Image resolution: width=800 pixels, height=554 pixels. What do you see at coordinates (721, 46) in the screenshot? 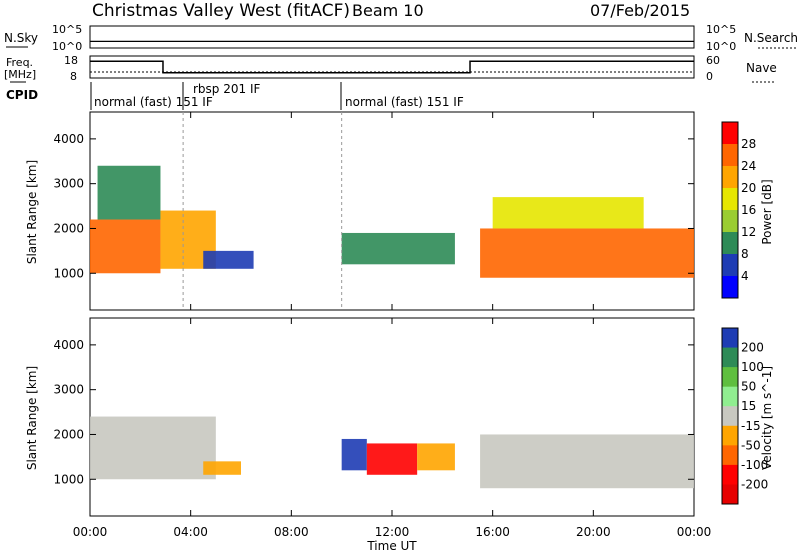
I see `noise-right-tick-bottom: 10^0` at bounding box center [721, 46].